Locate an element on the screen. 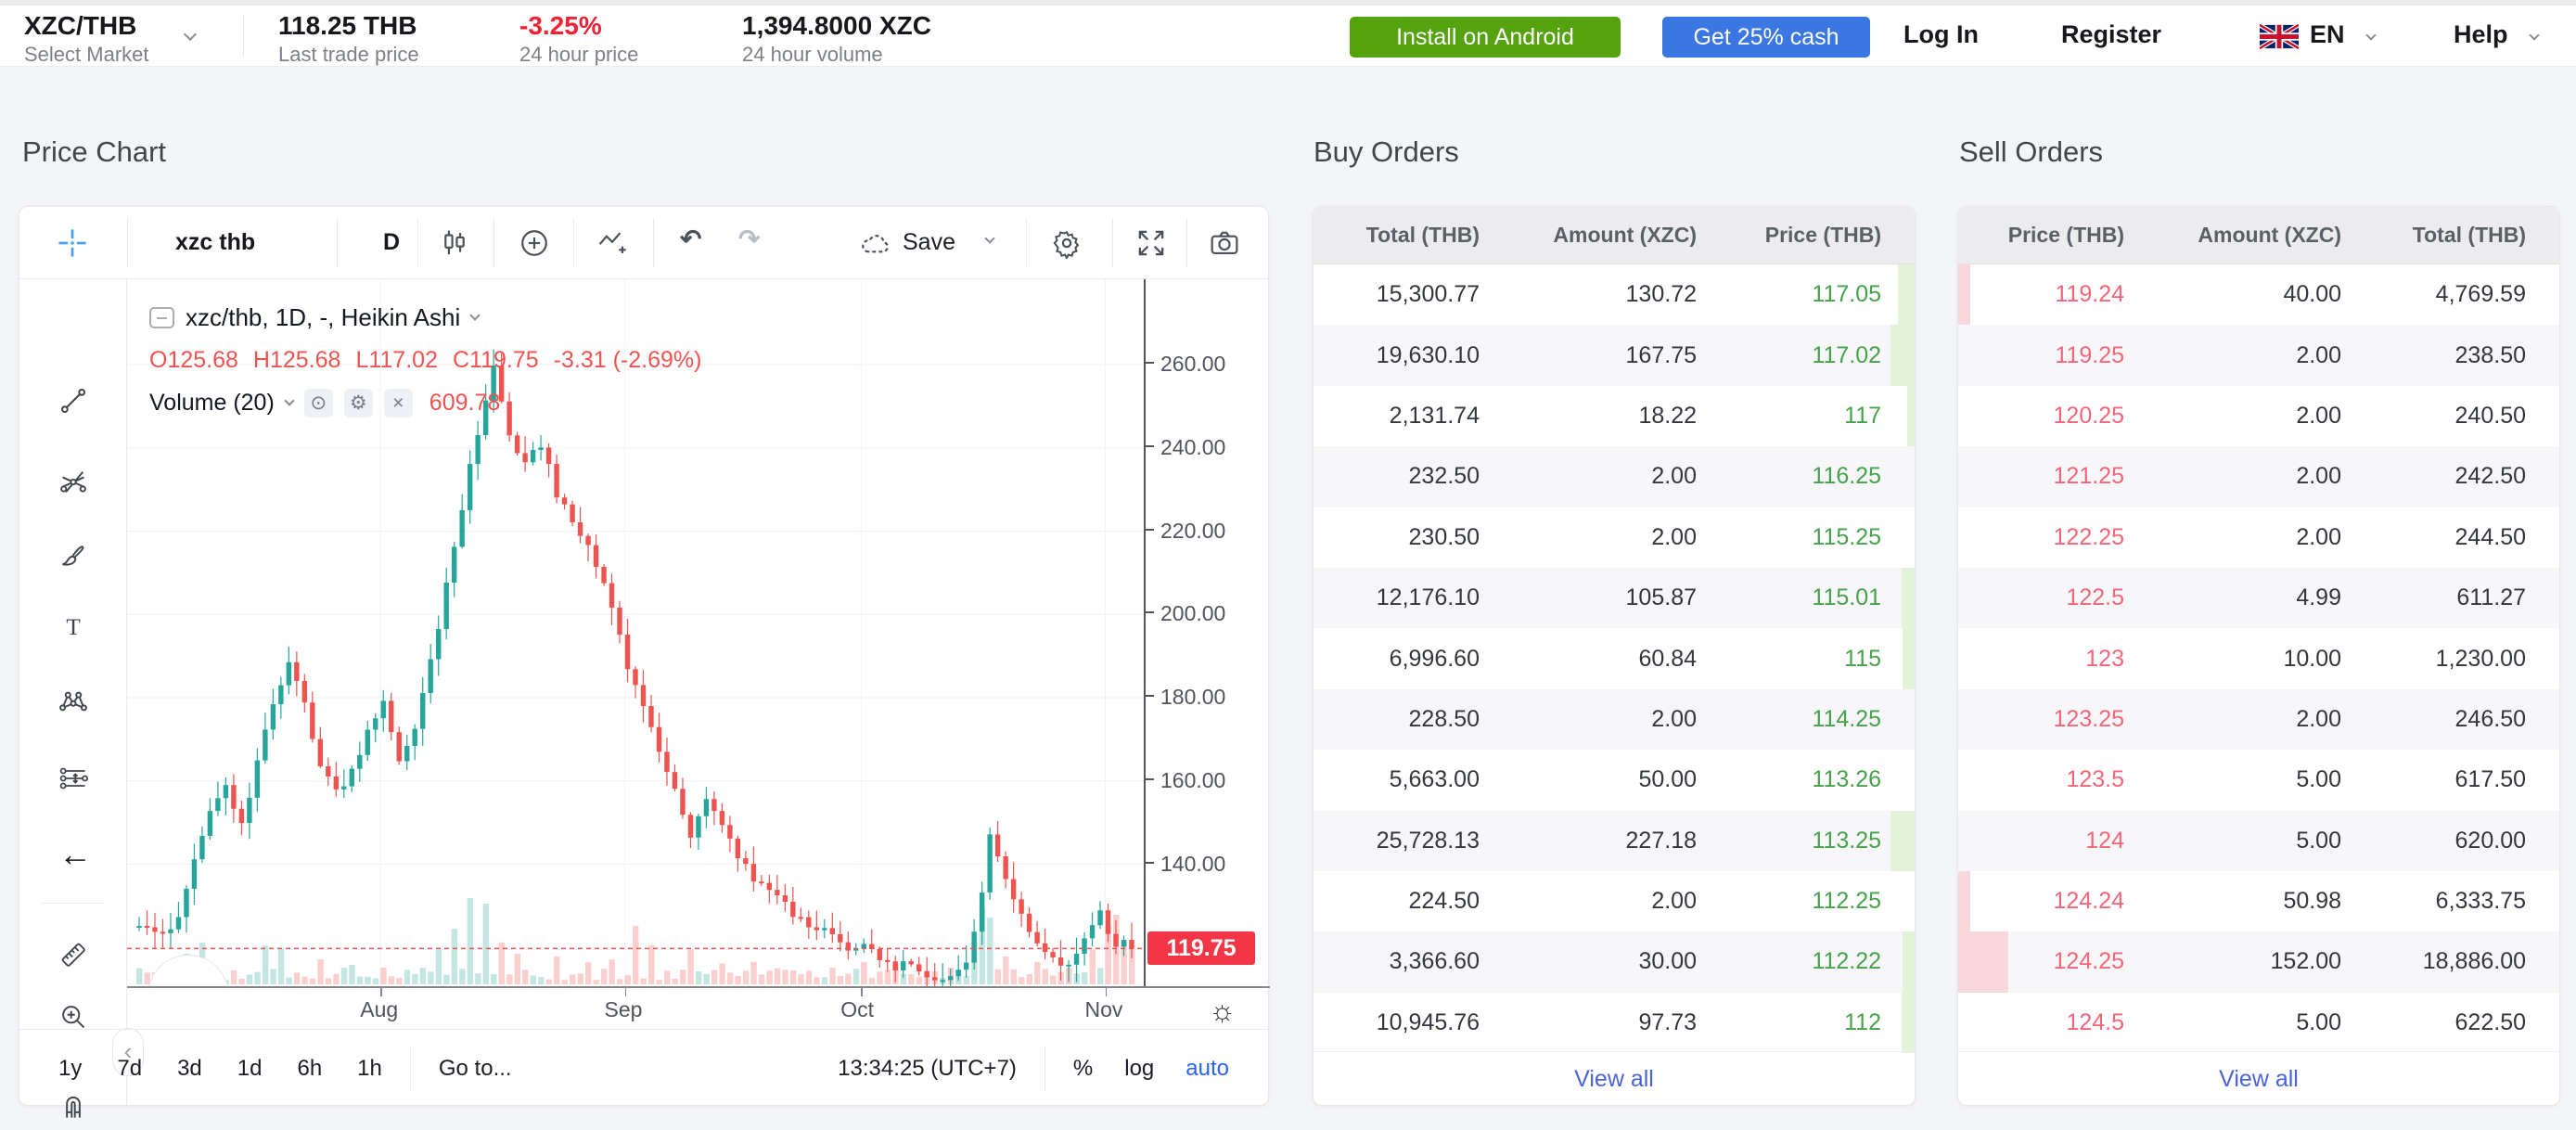 Image resolution: width=2576 pixels, height=1130 pixels. range-6h: 6h is located at coordinates (310, 1068).